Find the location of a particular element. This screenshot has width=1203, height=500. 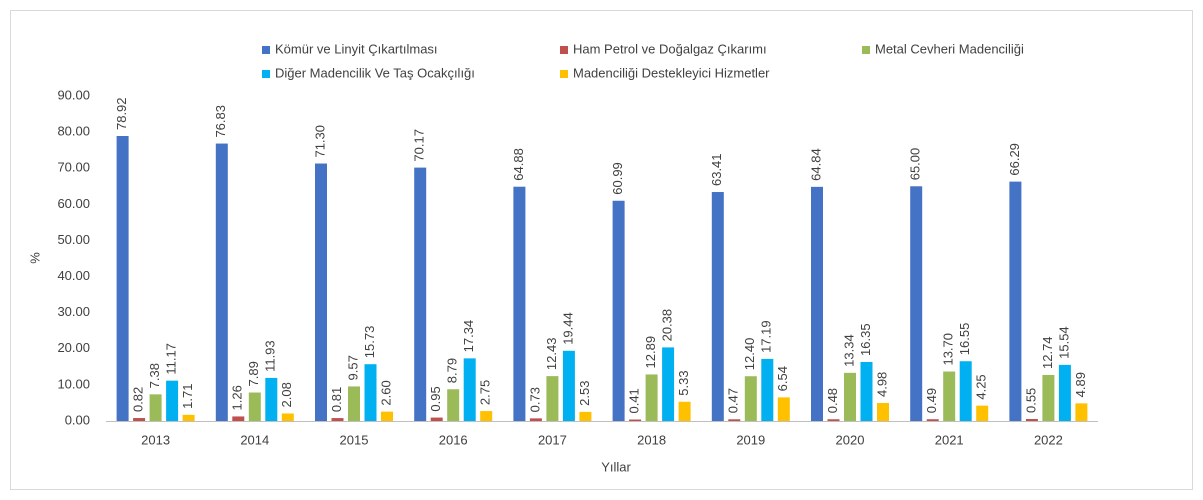

data-label: 71.30 is located at coordinates (319, 141).